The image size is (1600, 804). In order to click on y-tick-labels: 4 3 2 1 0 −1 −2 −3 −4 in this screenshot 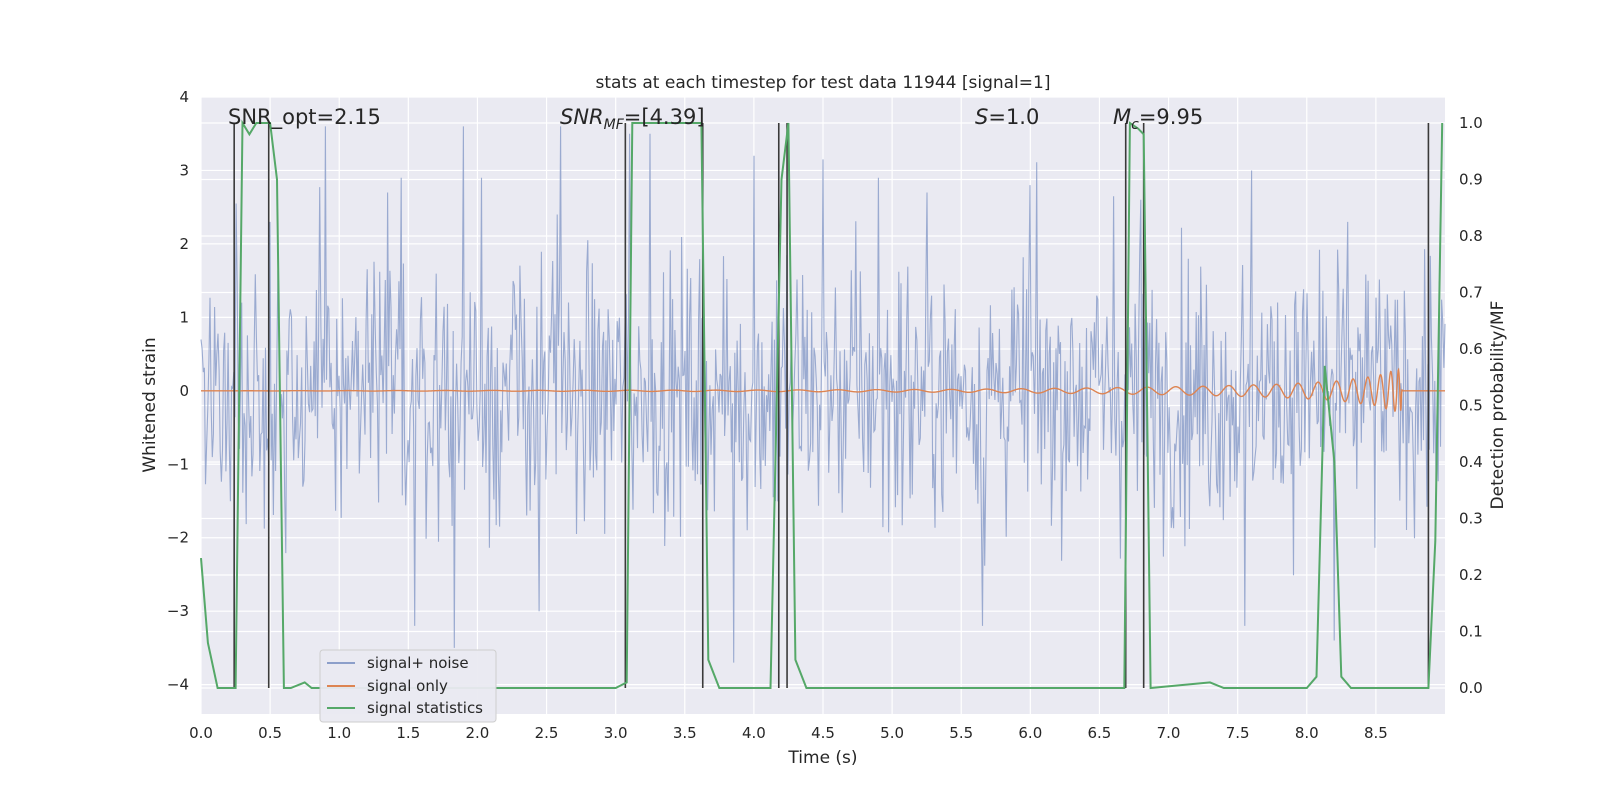, I will do `click(178, 391)`.